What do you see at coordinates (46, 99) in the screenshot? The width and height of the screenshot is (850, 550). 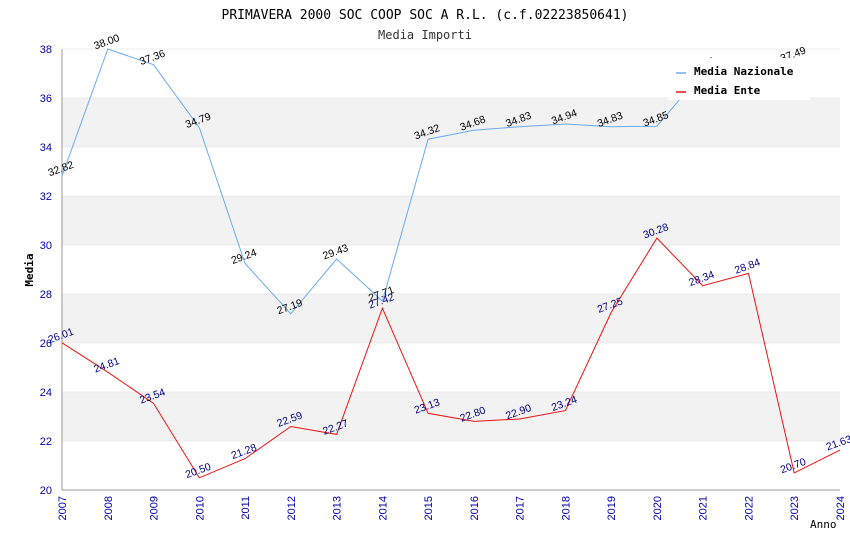 I see `y-tick-label: 36` at bounding box center [46, 99].